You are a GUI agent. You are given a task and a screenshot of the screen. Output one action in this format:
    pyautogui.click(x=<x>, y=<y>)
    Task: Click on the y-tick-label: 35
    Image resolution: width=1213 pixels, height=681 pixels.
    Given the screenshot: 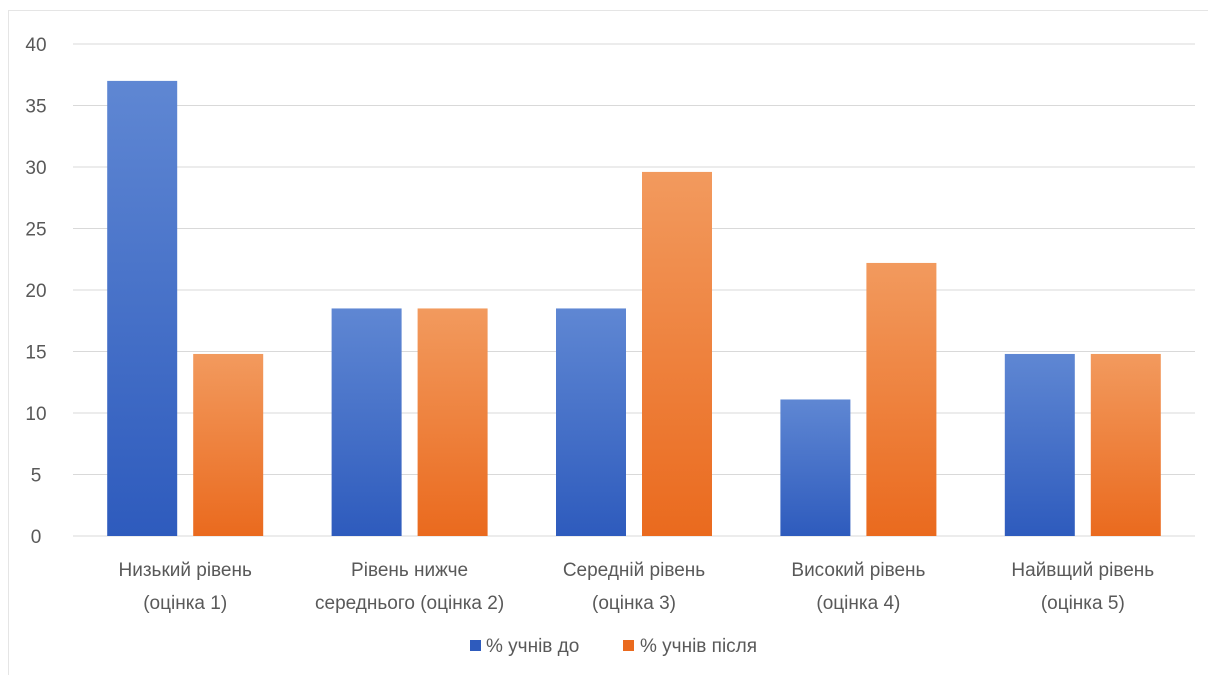 What is the action you would take?
    pyautogui.click(x=35, y=107)
    